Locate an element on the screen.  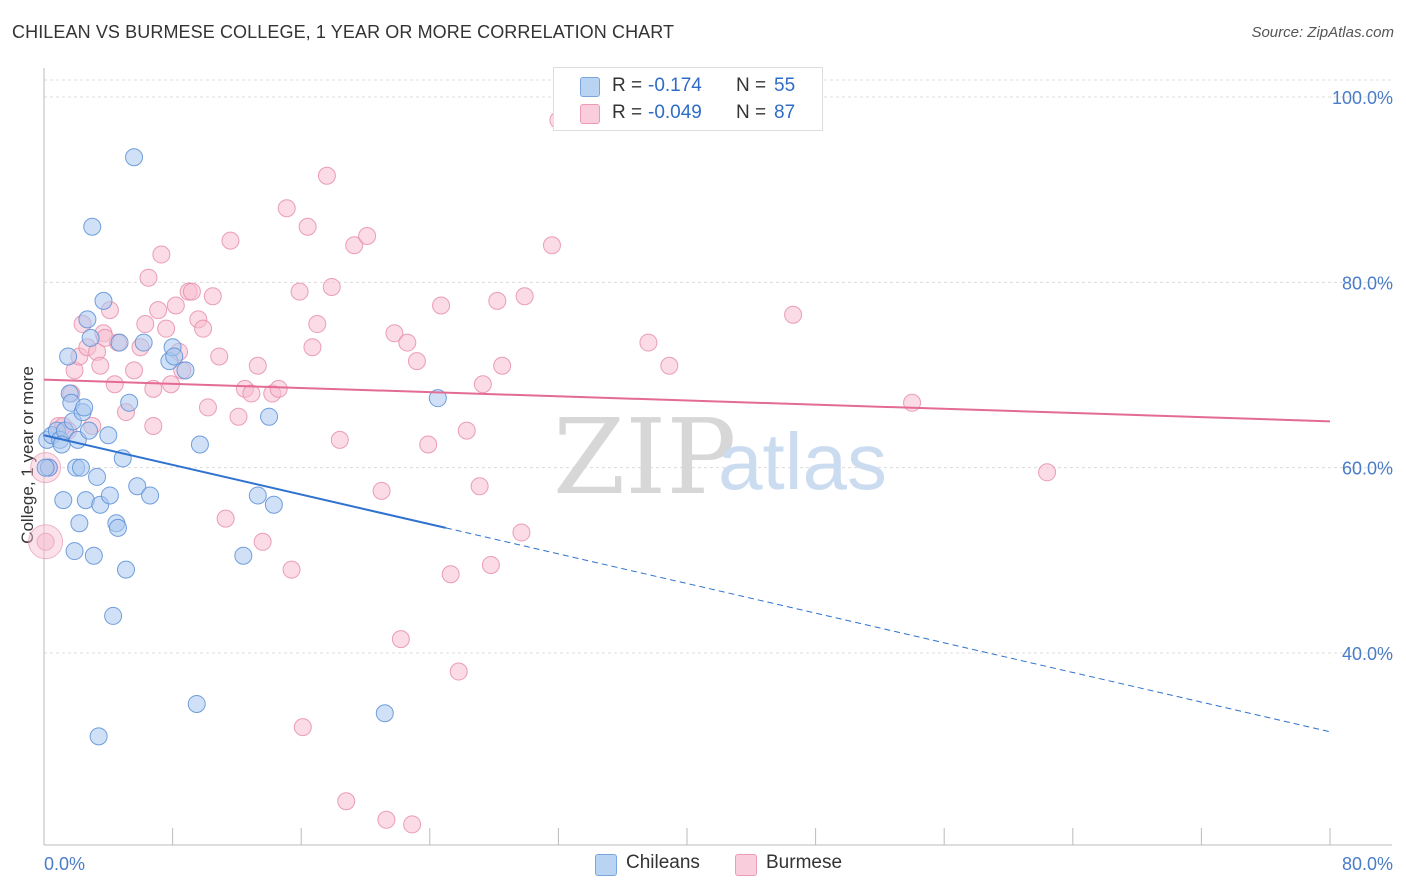
legend-label-chileans: Chileans is located at coordinates (663, 862).